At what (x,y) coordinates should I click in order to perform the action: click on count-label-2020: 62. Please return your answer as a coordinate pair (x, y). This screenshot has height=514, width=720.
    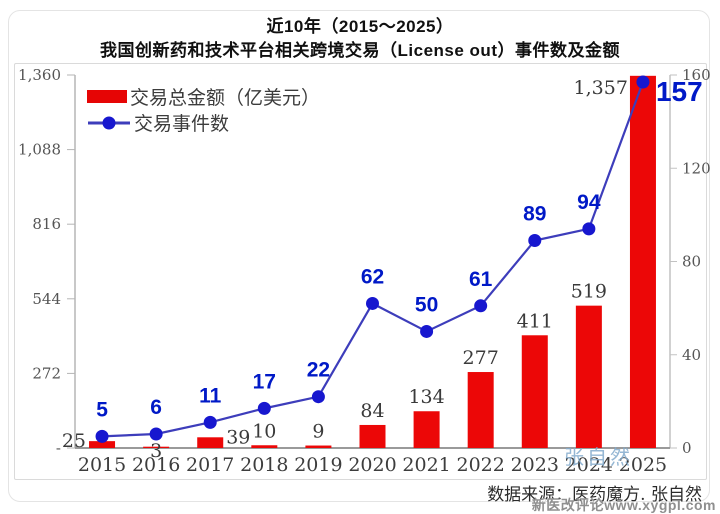
    Looking at the image, I should click on (372, 276).